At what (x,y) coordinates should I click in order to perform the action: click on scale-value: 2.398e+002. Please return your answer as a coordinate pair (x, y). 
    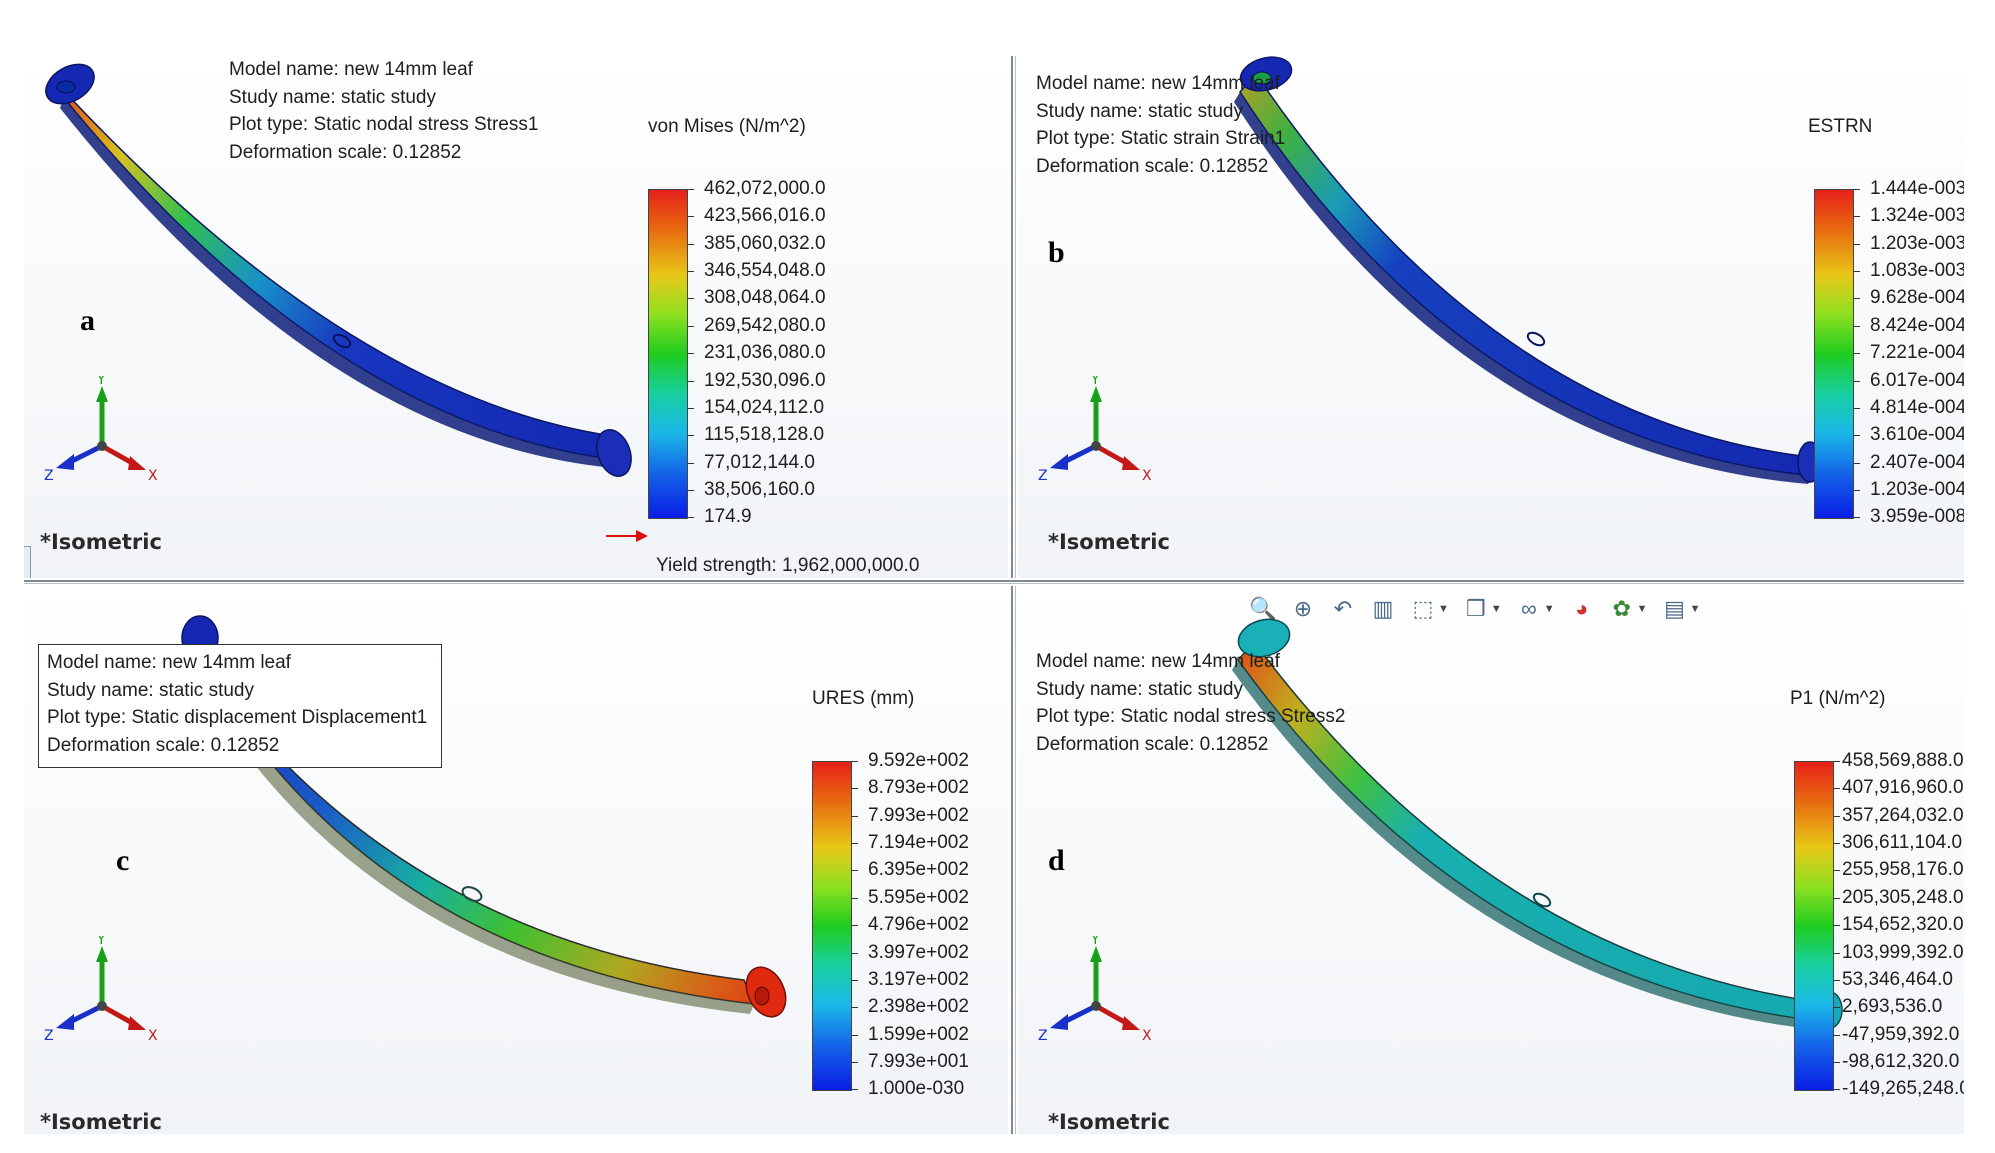
    Looking at the image, I should click on (918, 1006).